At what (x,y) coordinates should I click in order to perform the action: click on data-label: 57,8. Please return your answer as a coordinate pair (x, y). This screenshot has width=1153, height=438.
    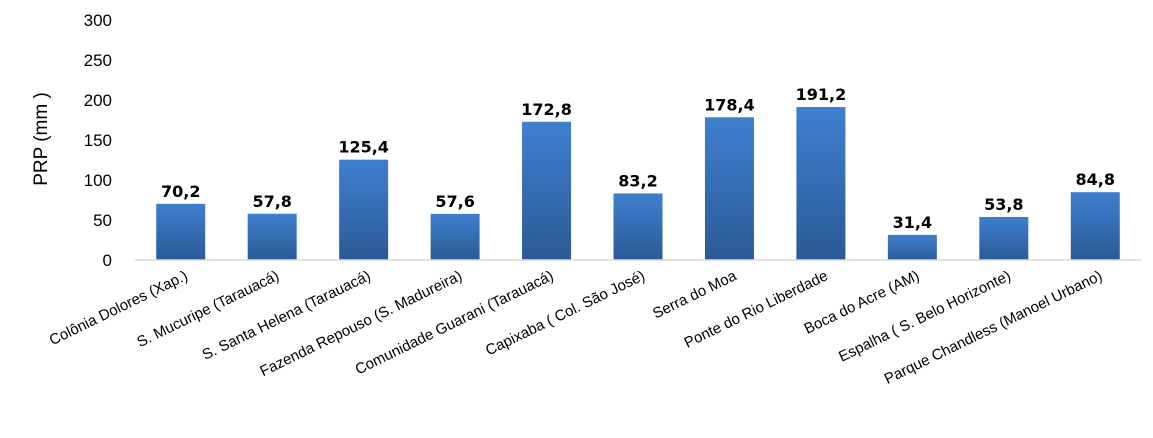
    Looking at the image, I should click on (271, 201).